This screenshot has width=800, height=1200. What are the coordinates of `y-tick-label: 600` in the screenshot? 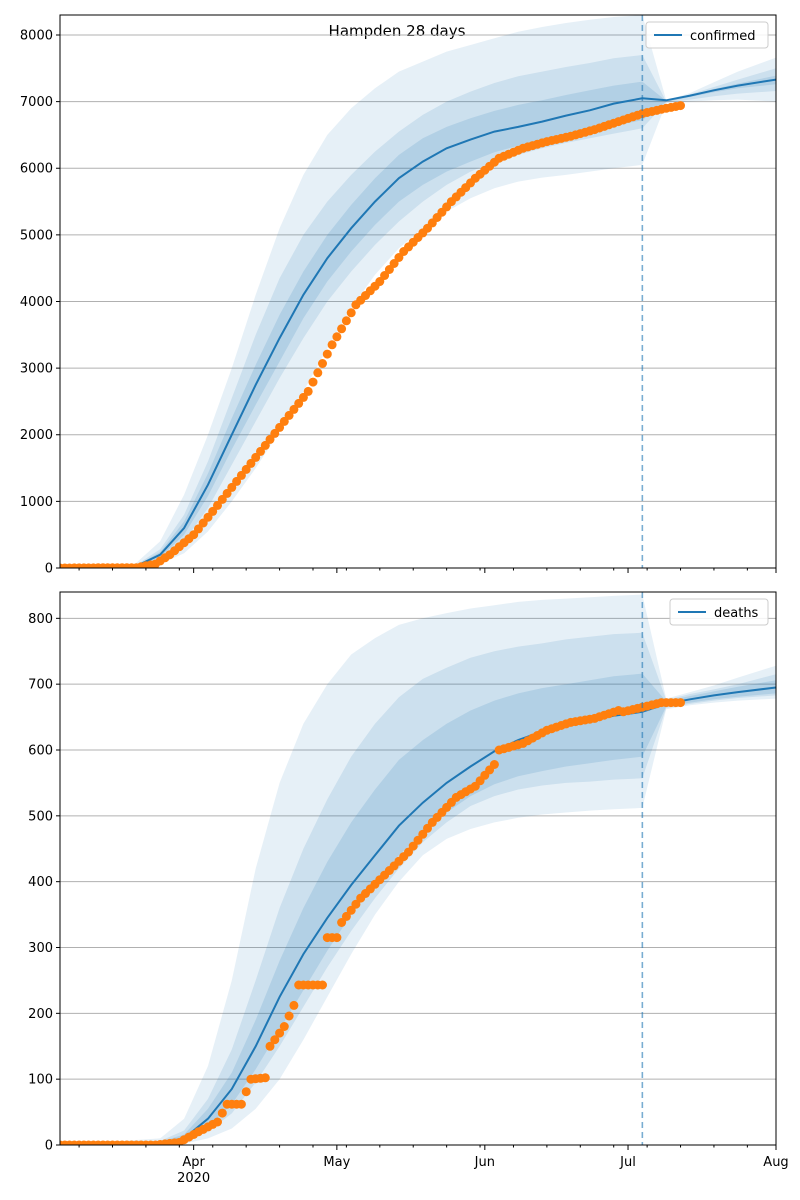 It's located at (40, 751).